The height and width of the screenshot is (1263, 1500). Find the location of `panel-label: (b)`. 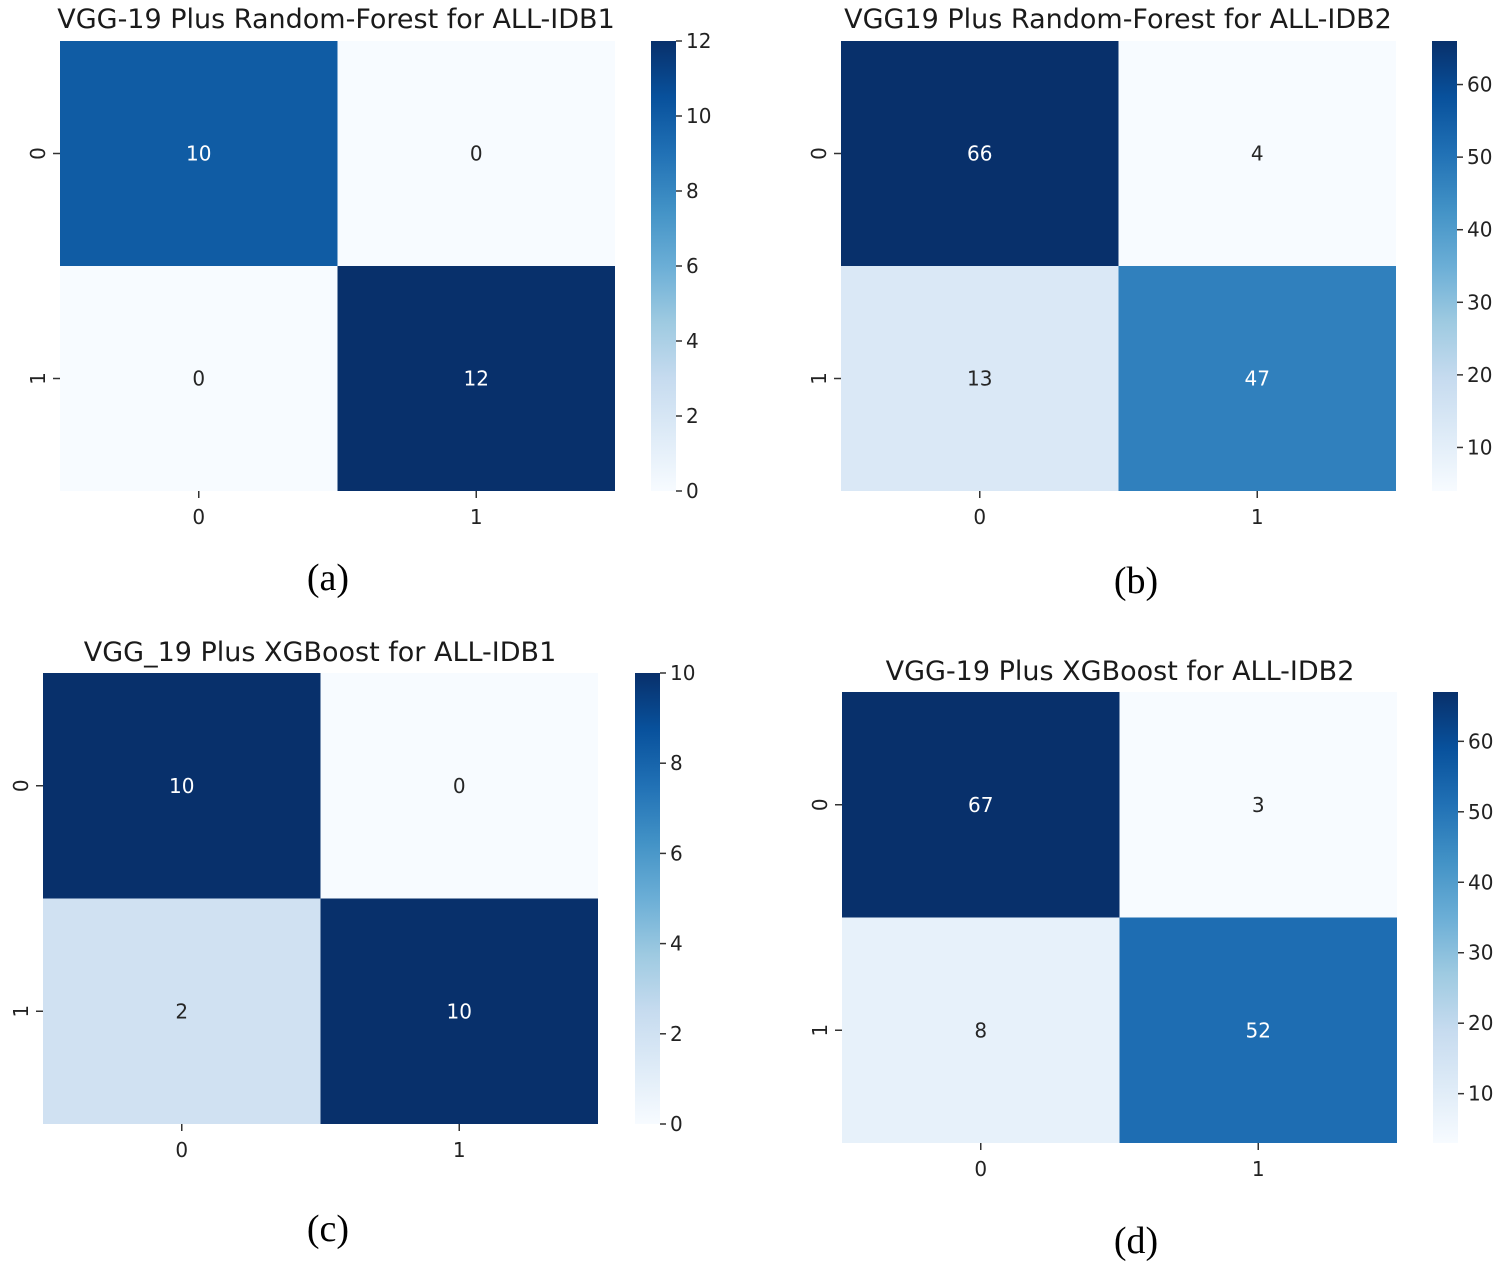

panel-label: (b) is located at coordinates (1136, 581).